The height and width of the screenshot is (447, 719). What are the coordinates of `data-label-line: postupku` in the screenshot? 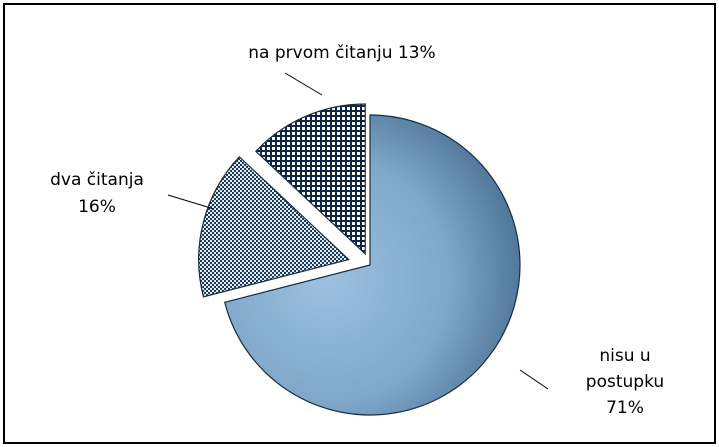 It's located at (625, 382).